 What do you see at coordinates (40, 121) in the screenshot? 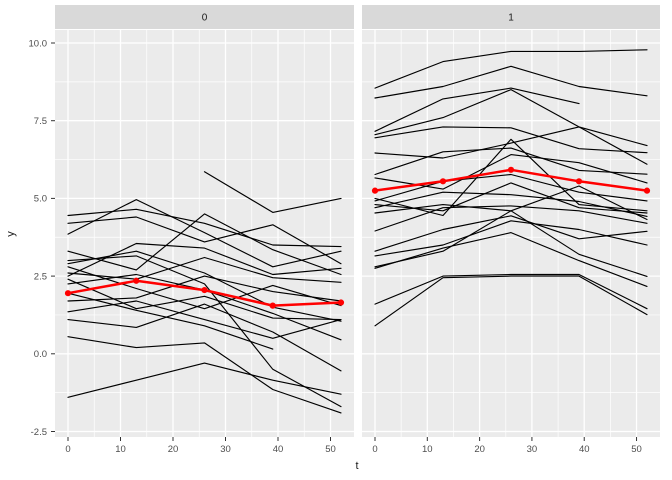
I see `y-tick-label: 7.5` at bounding box center [40, 121].